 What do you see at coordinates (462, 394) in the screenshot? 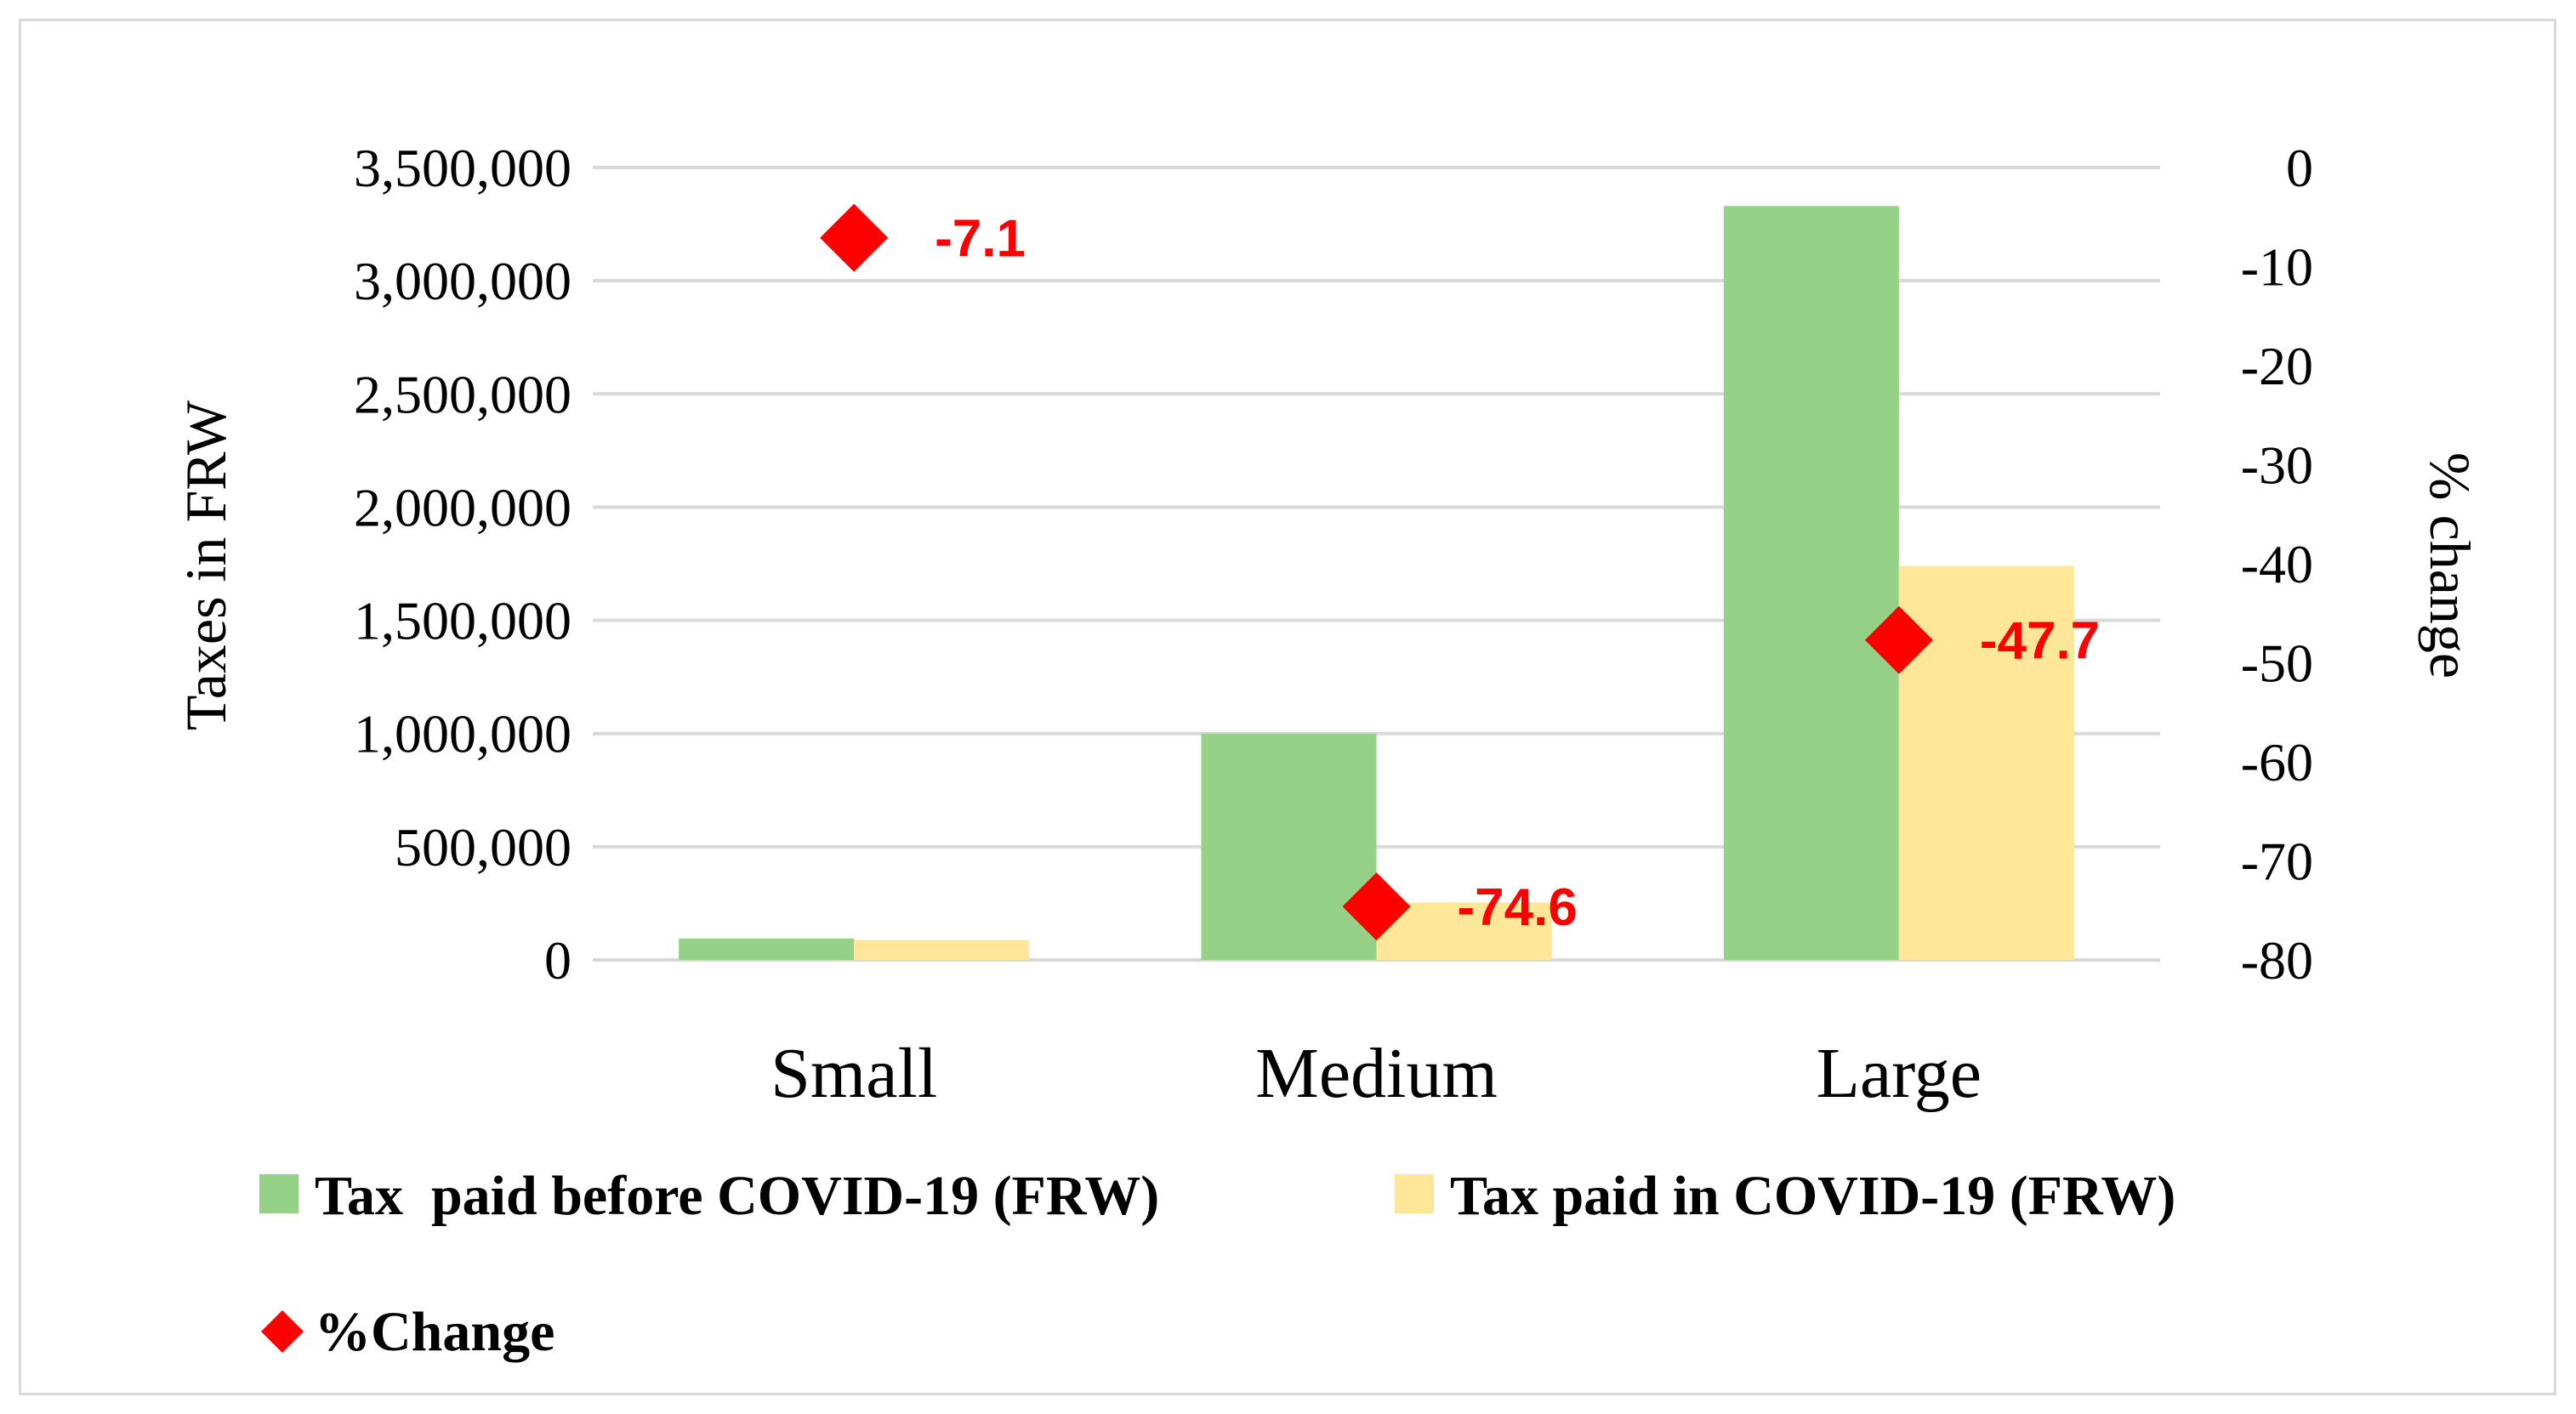
I see `y-tick-label: 2,500,000` at bounding box center [462, 394].